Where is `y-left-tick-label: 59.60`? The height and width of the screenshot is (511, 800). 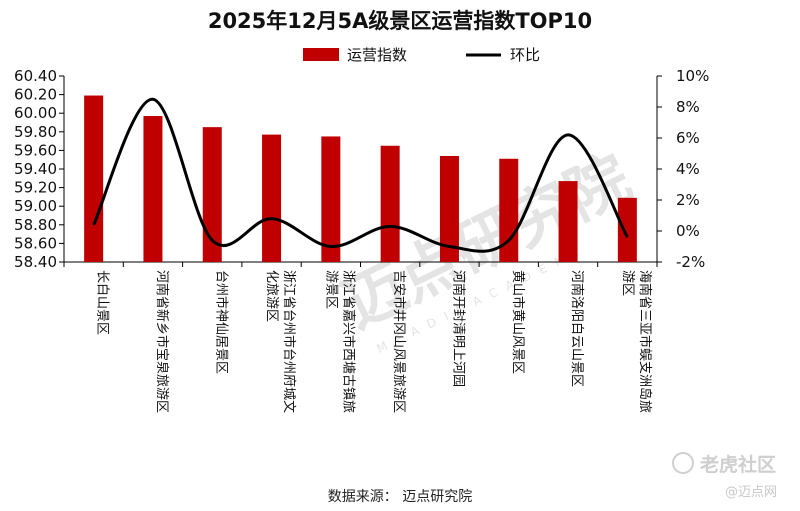
y-left-tick-label: 59.60 is located at coordinates (35, 150).